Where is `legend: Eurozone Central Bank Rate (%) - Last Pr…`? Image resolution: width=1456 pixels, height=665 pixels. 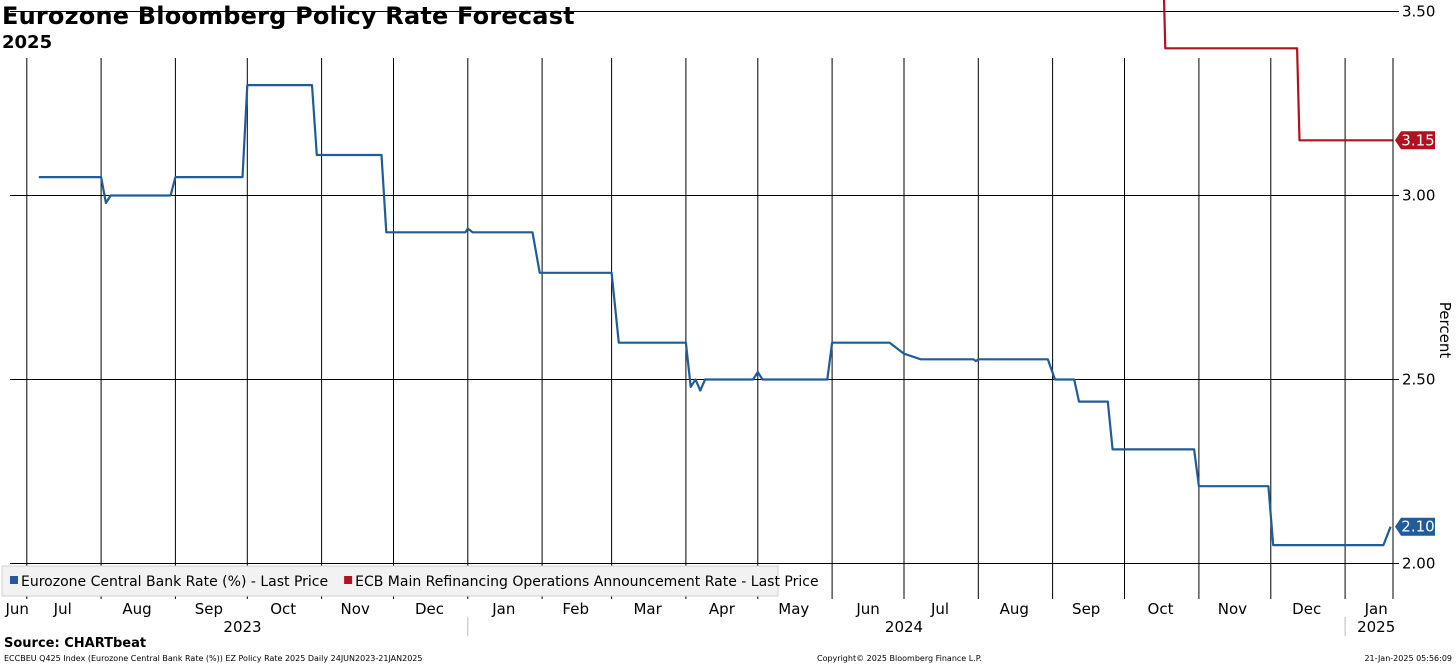 legend: Eurozone Central Bank Rate (%) - Last Pr… is located at coordinates (410, 581).